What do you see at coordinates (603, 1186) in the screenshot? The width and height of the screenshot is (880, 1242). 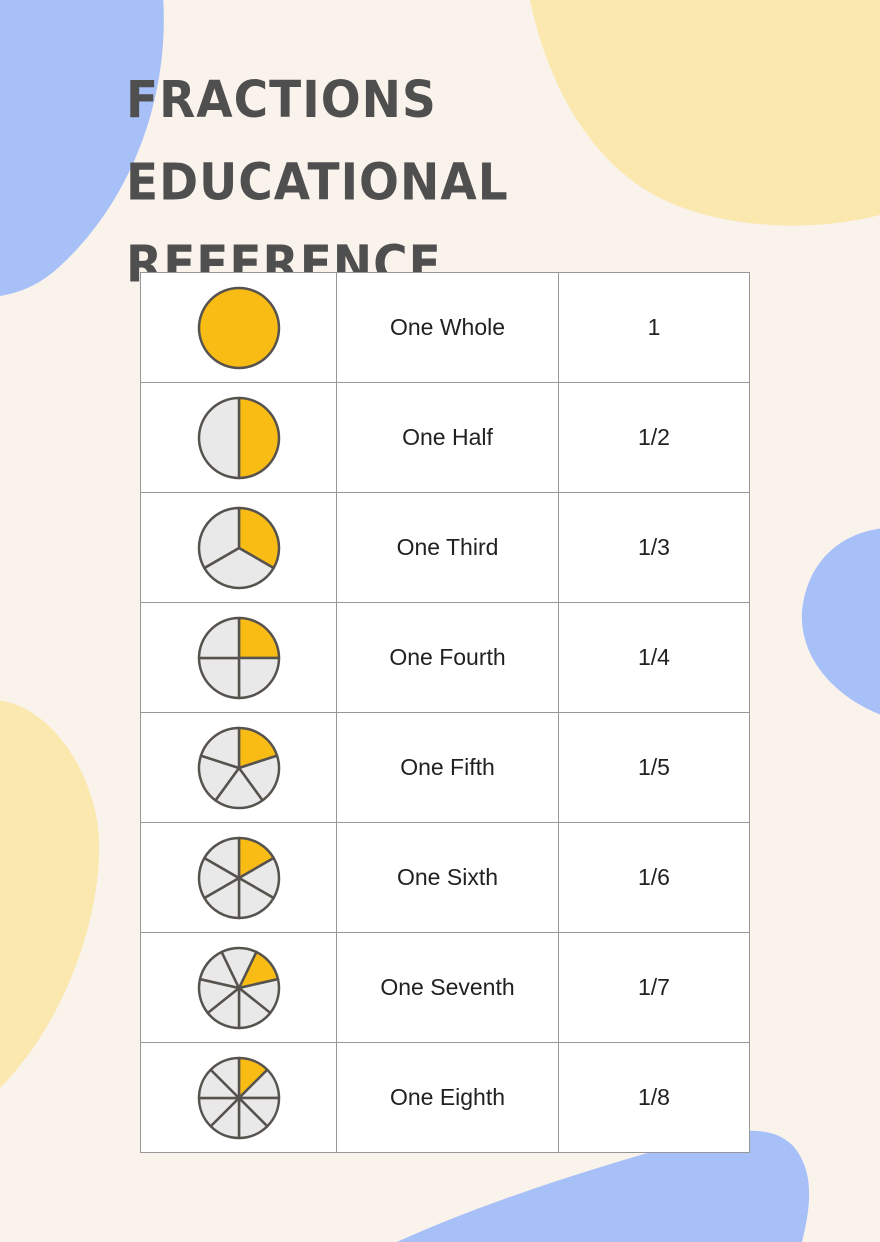 I see `blob-bottom-blue` at bounding box center [603, 1186].